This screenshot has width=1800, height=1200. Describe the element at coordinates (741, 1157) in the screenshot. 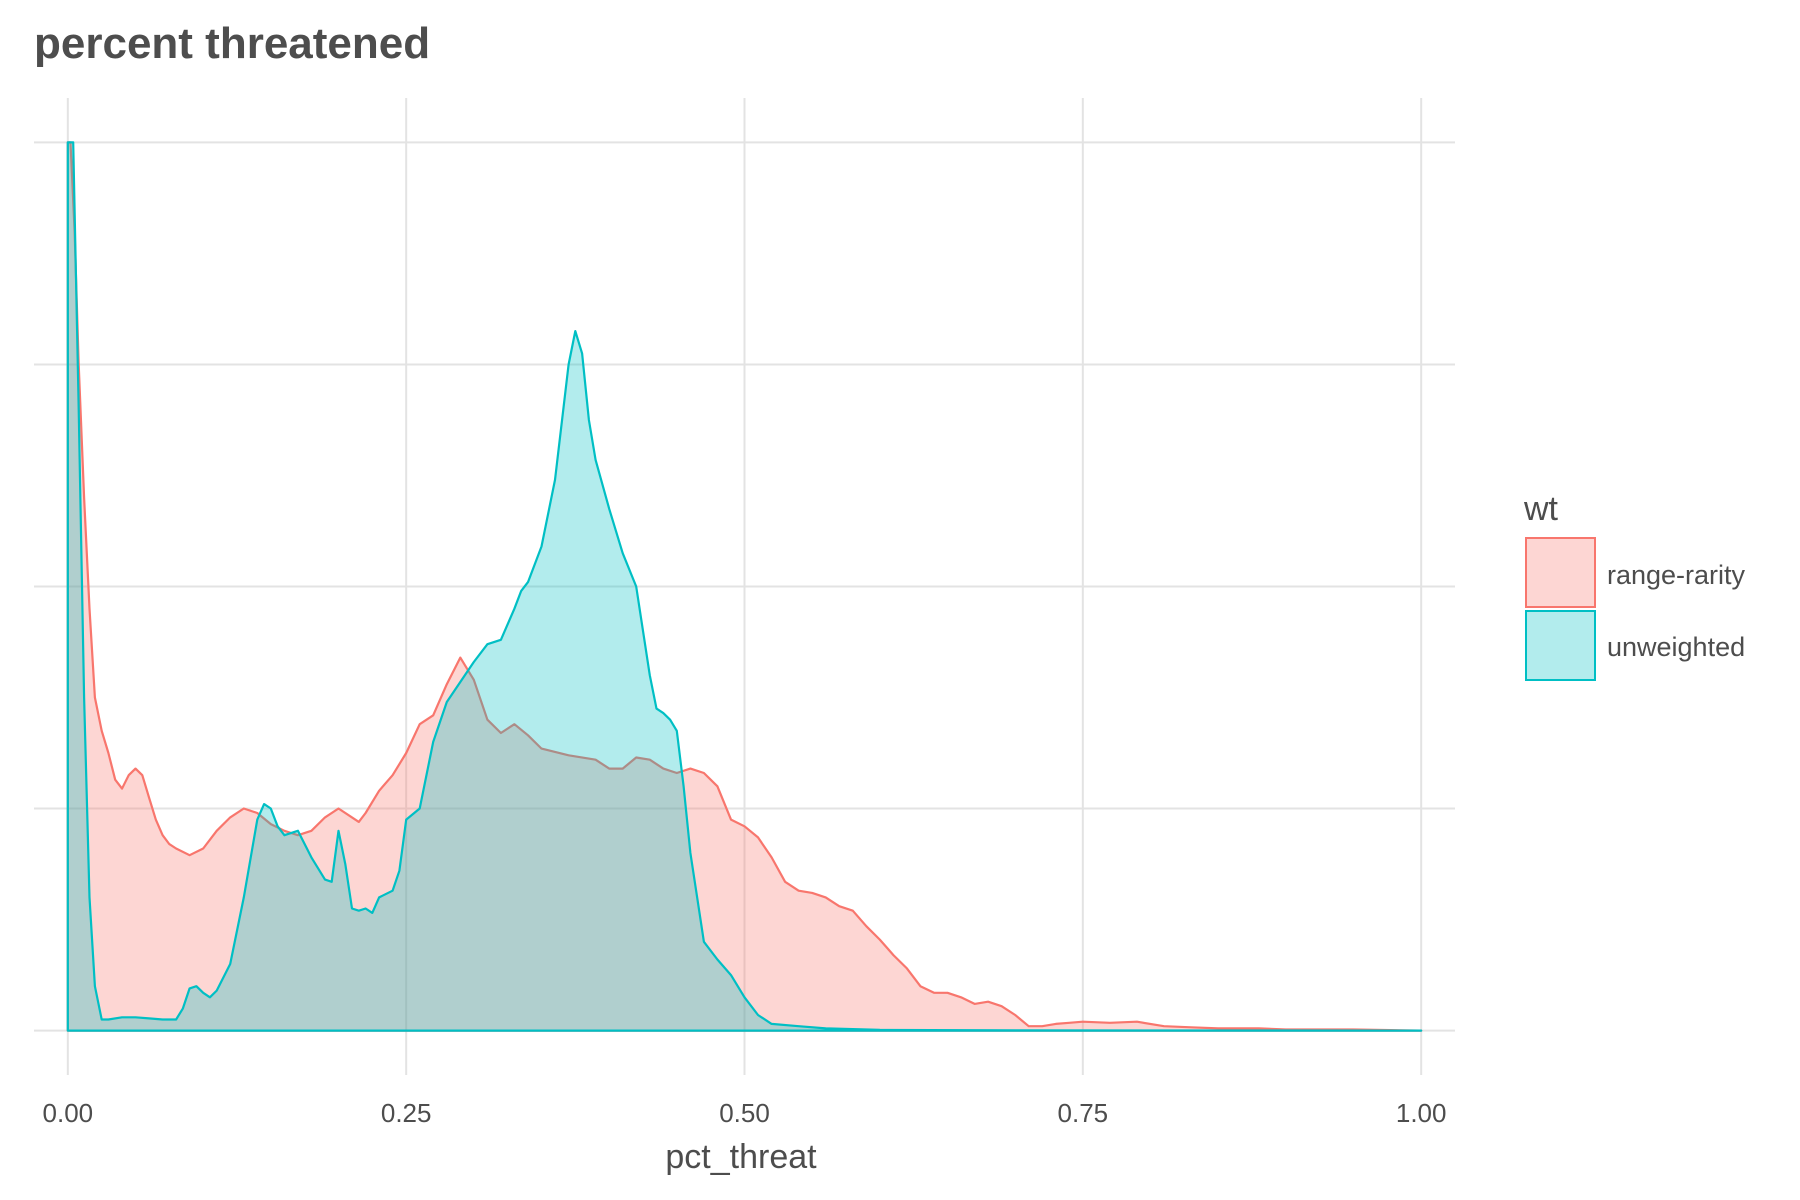

I see `x-axis-title: pct_threat` at that location.